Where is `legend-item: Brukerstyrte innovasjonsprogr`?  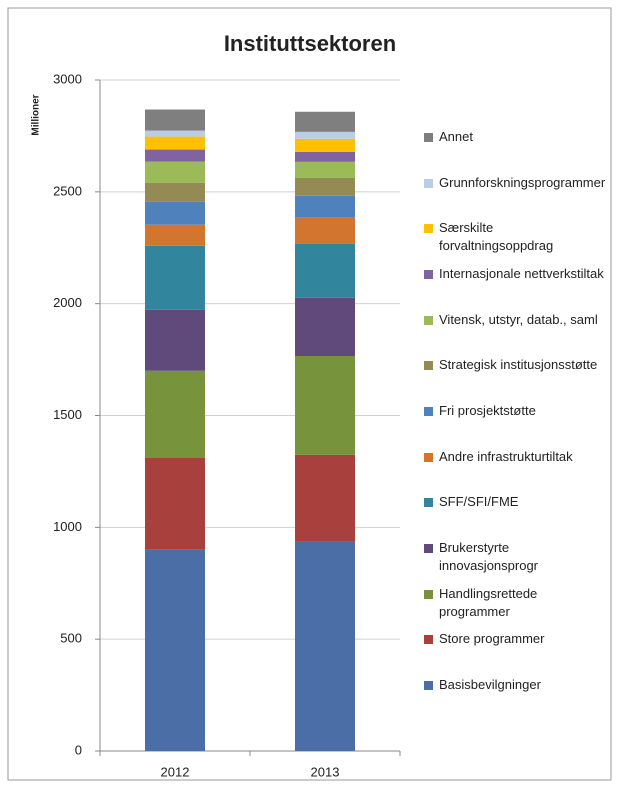
legend-item: Brukerstyrte innovasjonsprogr is located at coordinates (516, 557).